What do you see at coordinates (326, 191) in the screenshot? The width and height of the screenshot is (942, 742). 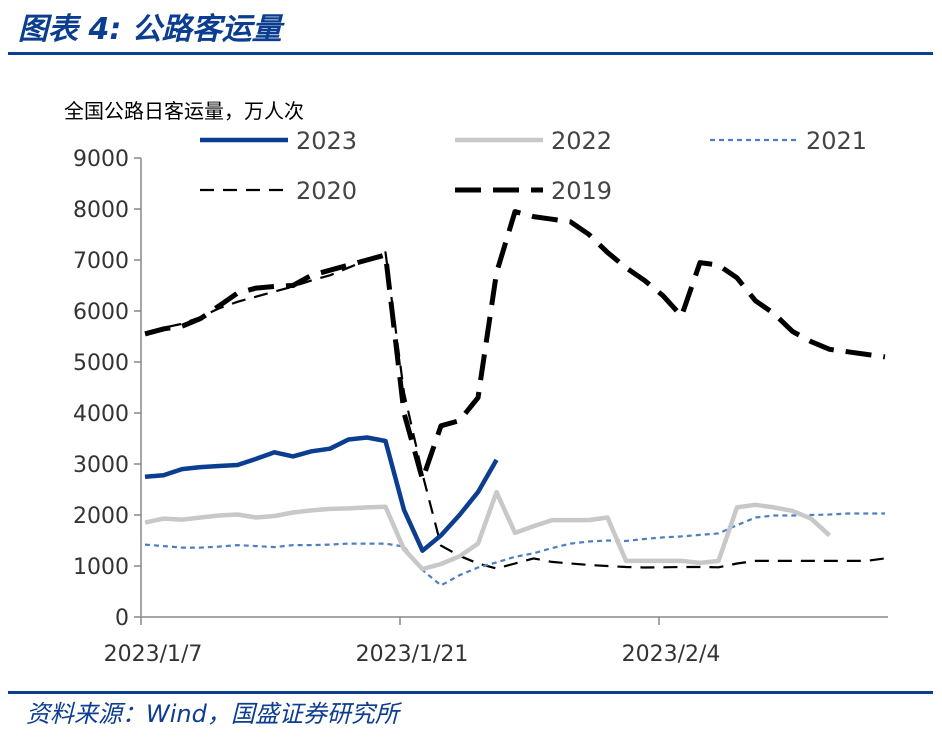 I see `legend-label-2020: 2020` at bounding box center [326, 191].